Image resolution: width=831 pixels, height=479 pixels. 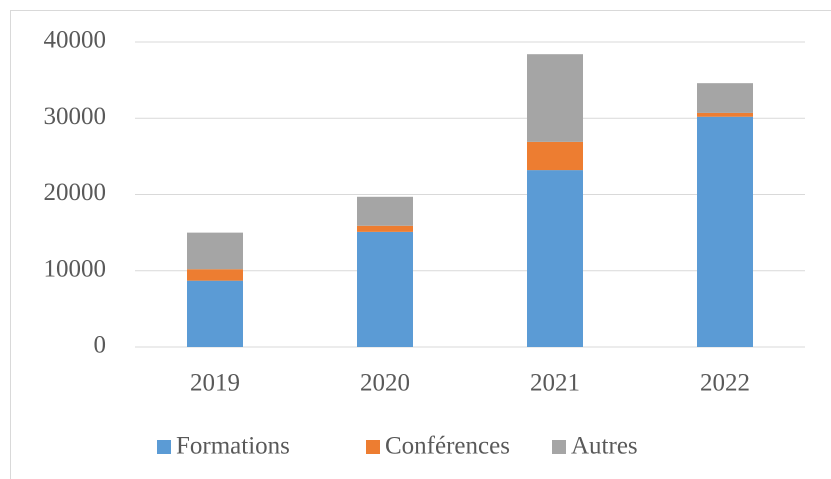 What do you see at coordinates (555, 383) in the screenshot?
I see `x-tick-label: 2021` at bounding box center [555, 383].